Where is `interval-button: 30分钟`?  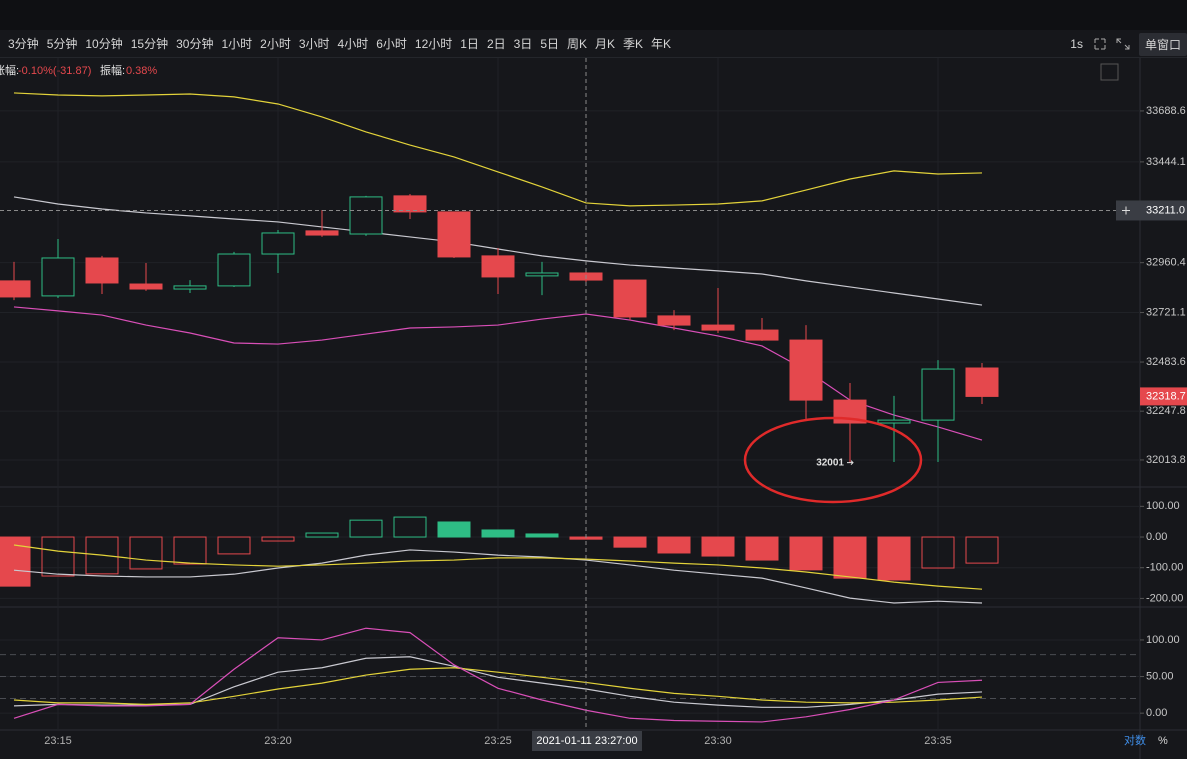 interval-button: 30分钟 is located at coordinates (195, 44).